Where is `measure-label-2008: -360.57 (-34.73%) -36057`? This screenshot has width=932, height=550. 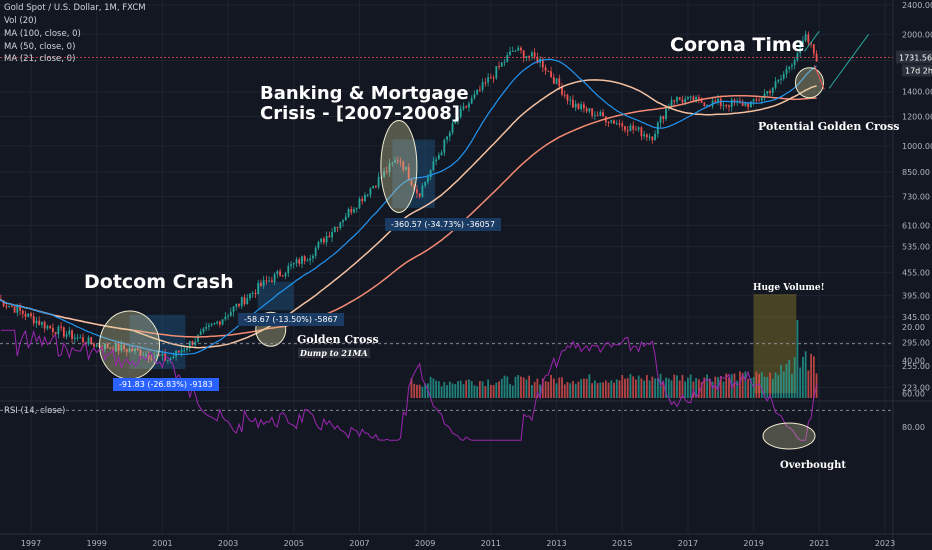 measure-label-2008: -360.57 (-34.73%) -36057 is located at coordinates (443, 224).